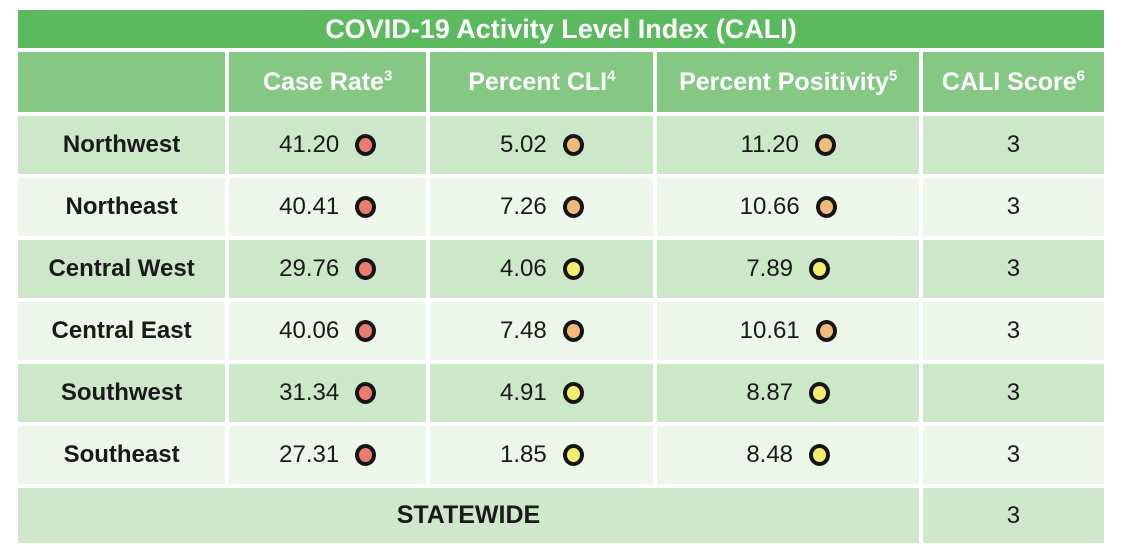 The width and height of the screenshot is (1128, 554). I want to click on percent-cli-cell: 7.48, so click(542, 331).